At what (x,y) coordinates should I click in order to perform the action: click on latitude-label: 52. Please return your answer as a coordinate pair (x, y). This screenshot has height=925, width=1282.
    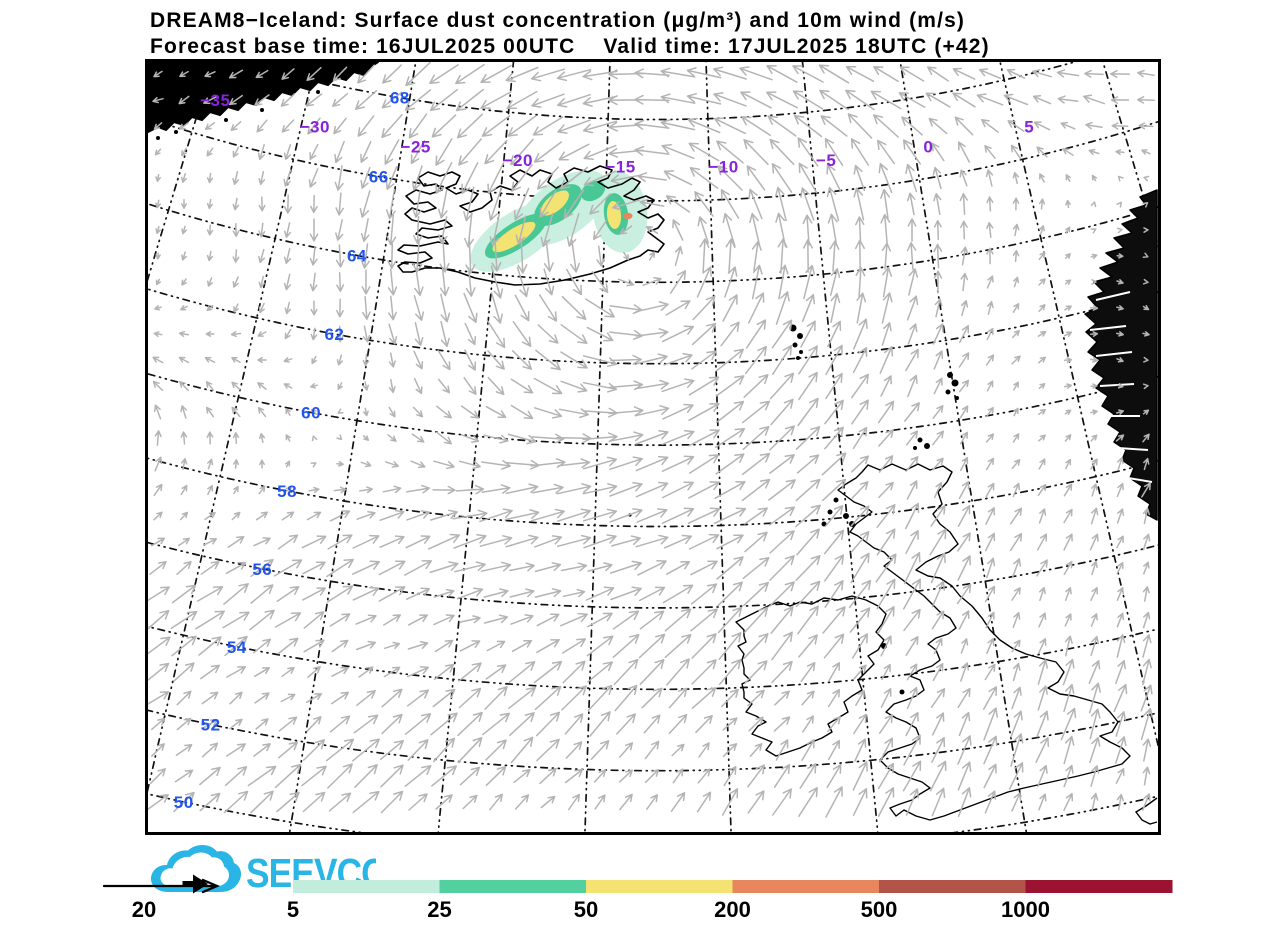
    Looking at the image, I should click on (211, 725).